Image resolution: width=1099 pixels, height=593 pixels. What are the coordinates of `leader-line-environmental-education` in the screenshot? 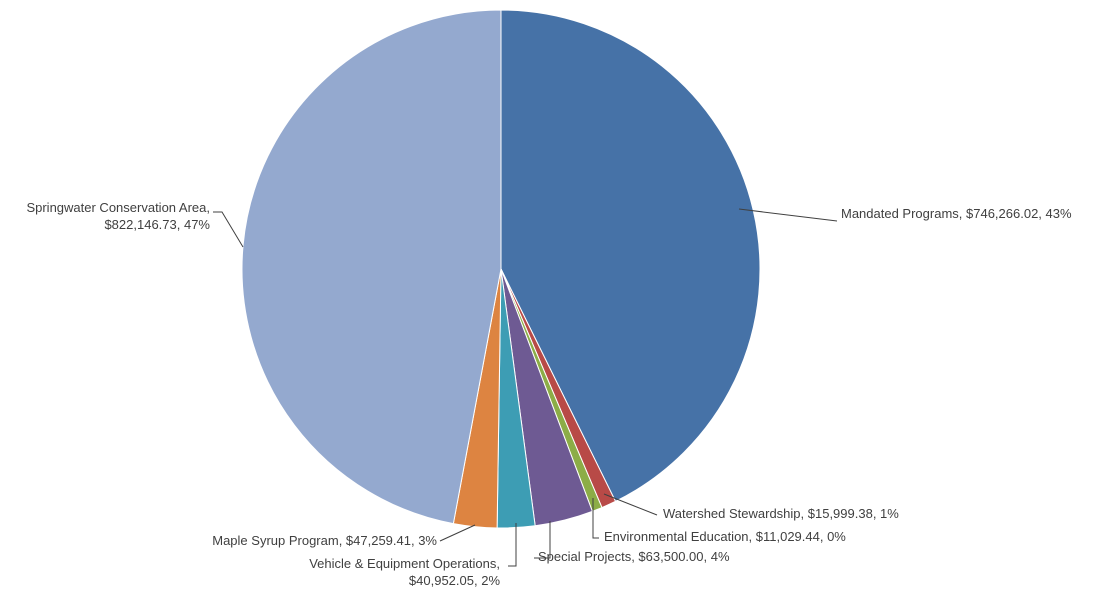 It's located at (595, 518).